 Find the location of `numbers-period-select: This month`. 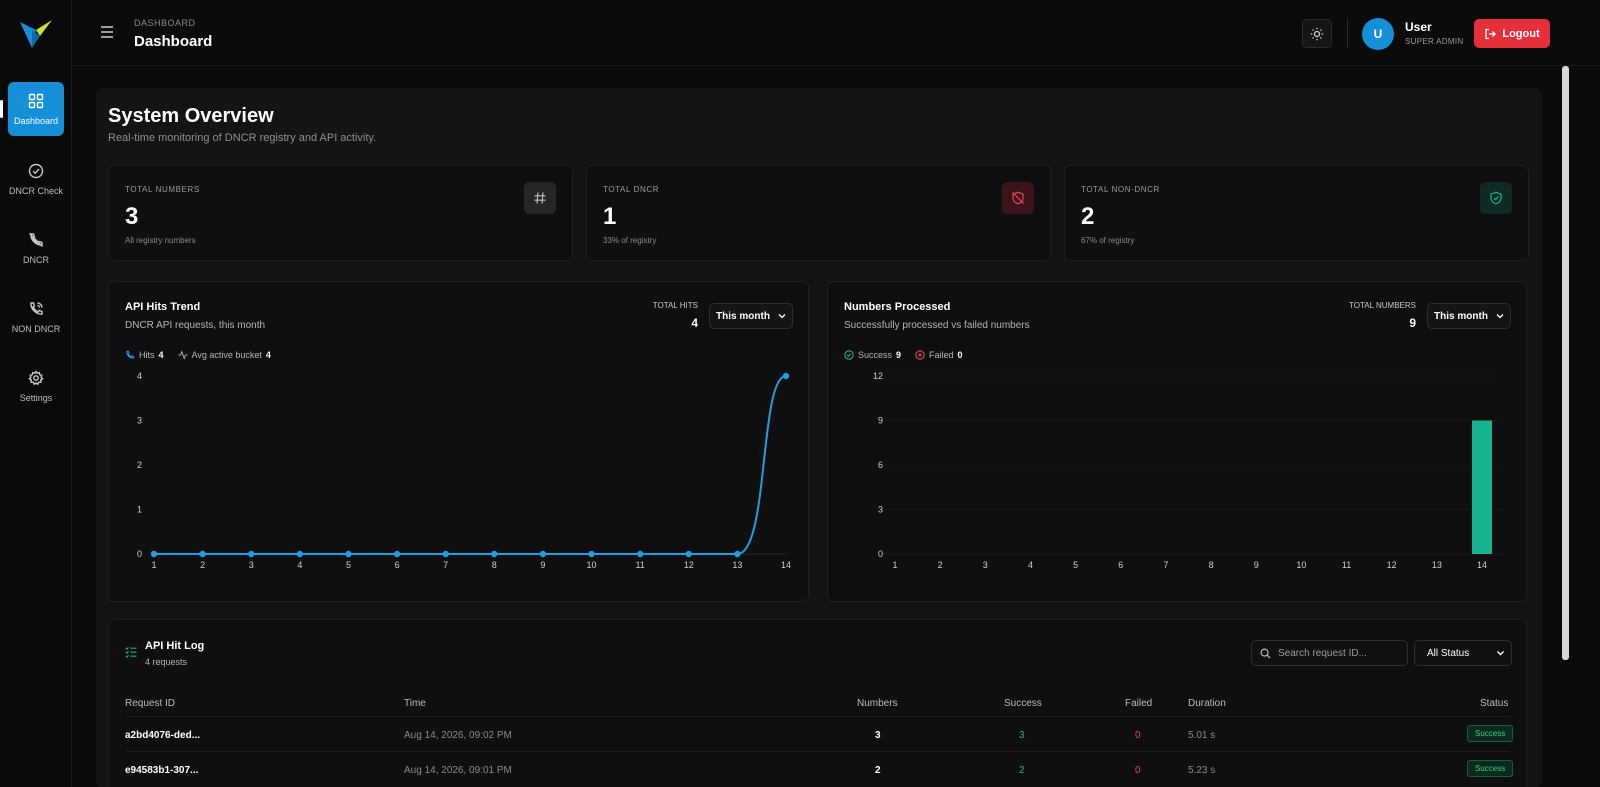

numbers-period-select: This month is located at coordinates (1469, 316).